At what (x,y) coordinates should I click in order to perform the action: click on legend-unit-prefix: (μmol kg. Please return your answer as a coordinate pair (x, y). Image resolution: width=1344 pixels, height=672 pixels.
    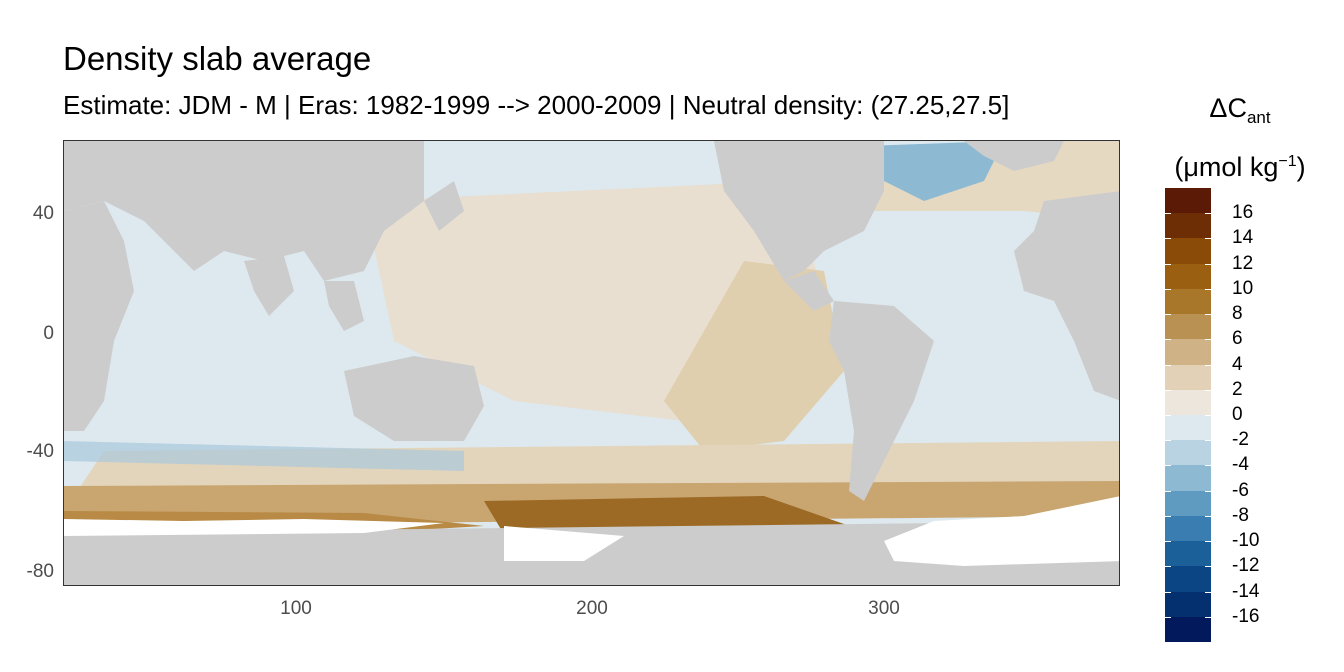
    Looking at the image, I should click on (1226, 167).